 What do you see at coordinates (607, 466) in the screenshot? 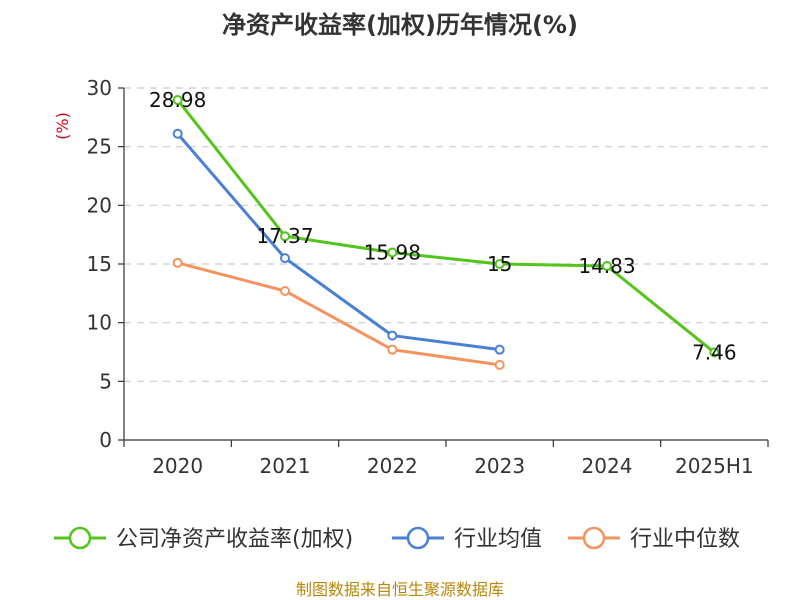
I see `x-tick-label: 2024` at bounding box center [607, 466].